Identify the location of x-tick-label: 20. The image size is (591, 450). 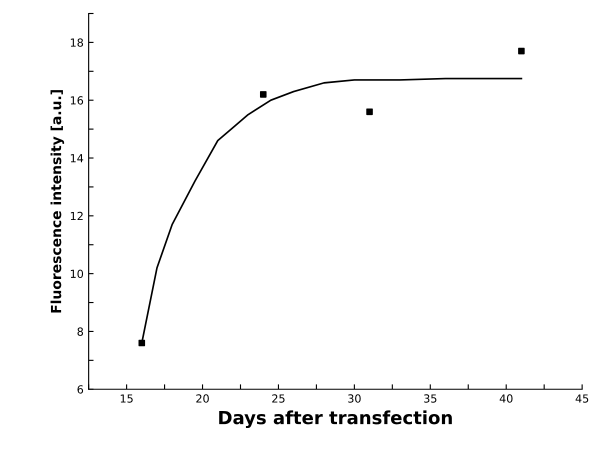
(202, 398).